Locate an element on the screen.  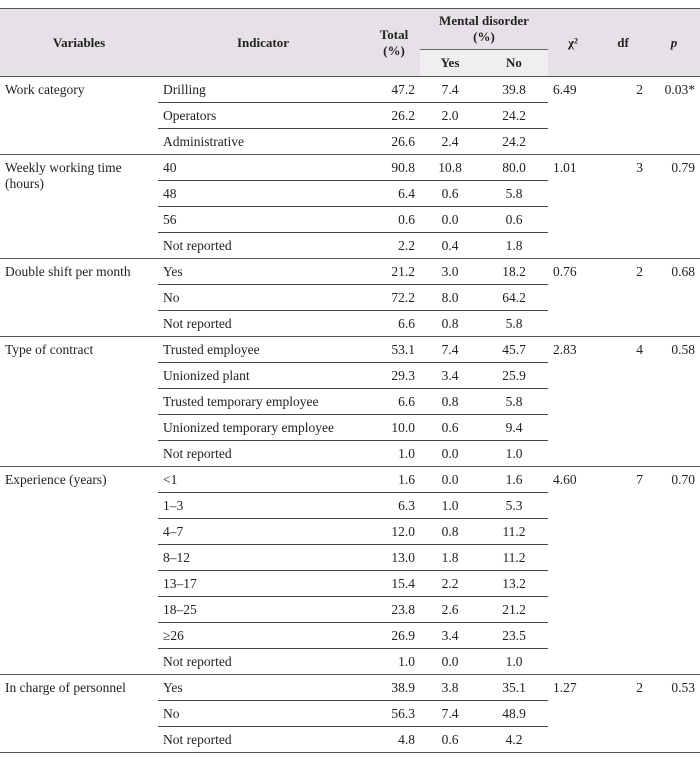
indicator-cell: Unionized temporary employee is located at coordinates (263, 427).